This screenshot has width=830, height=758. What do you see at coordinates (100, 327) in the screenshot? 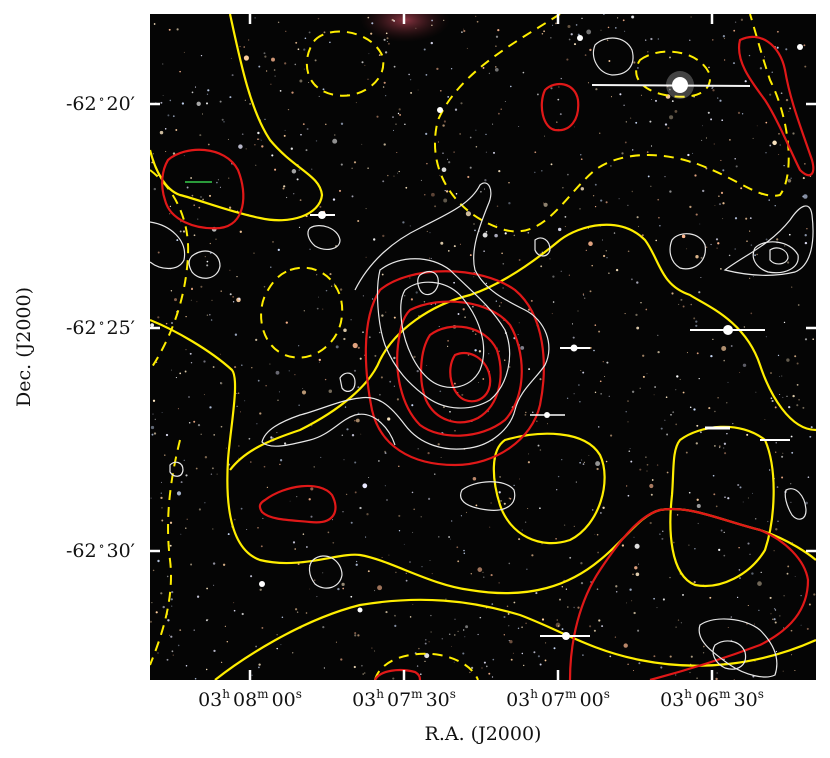
I see `y-tick-label: -62 ∘ 25′` at bounding box center [100, 327].